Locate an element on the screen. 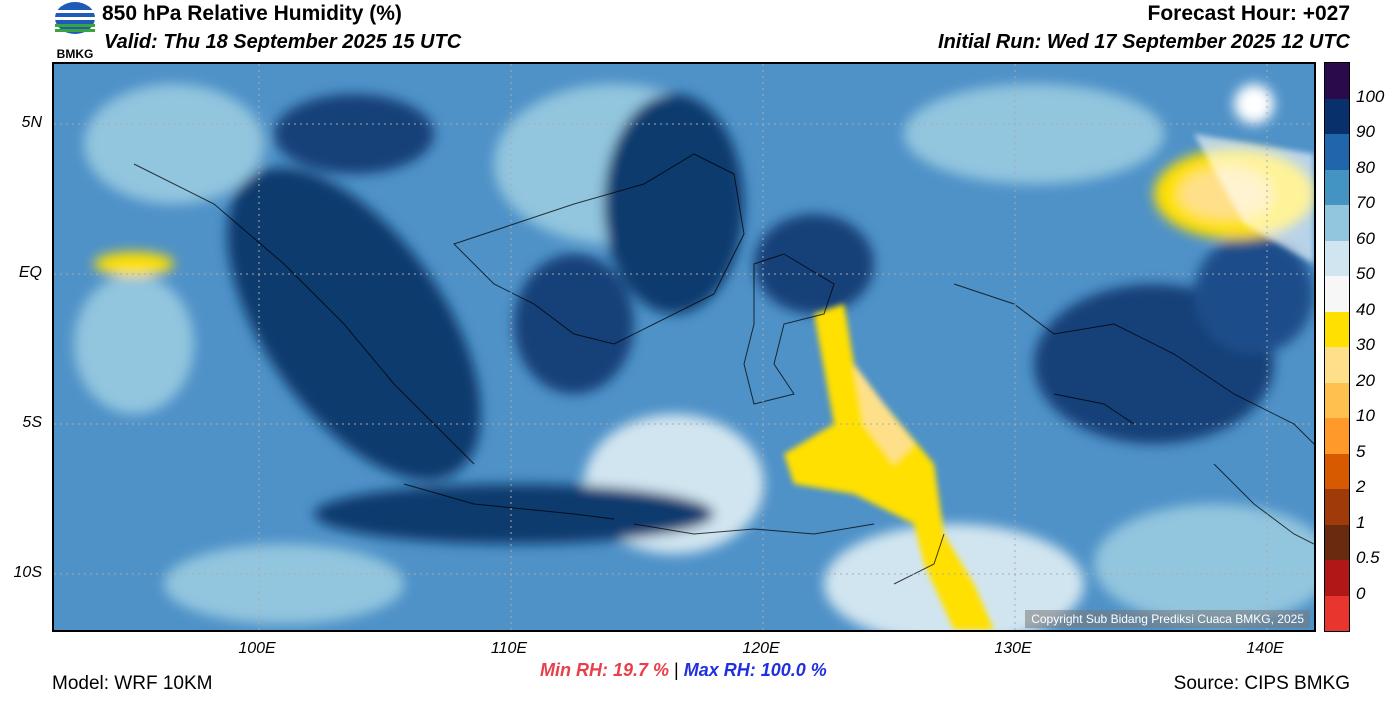 Image resolution: width=1400 pixels, height=709 pixels. min-rh: Min RH: 19.7 % is located at coordinates (605, 670).